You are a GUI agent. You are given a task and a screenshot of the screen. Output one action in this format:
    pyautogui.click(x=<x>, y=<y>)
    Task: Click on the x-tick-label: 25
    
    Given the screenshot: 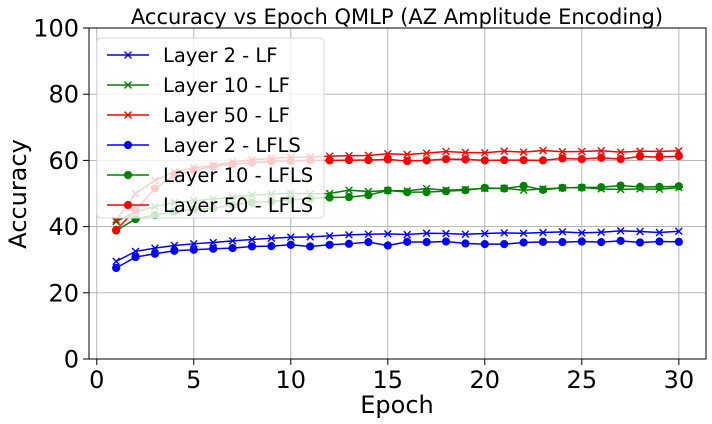 What is the action you would take?
    pyautogui.click(x=582, y=380)
    